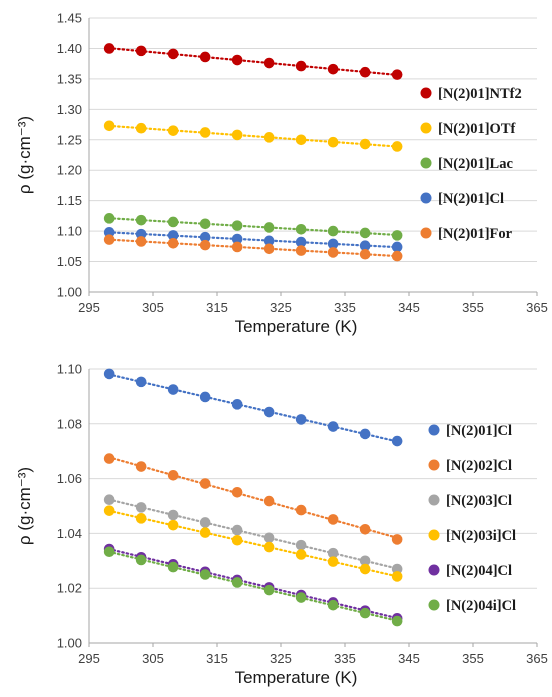 The image size is (552, 697). What do you see at coordinates (481, 606) in the screenshot?
I see `legend-label: [N(2)04i]Cl` at bounding box center [481, 606].